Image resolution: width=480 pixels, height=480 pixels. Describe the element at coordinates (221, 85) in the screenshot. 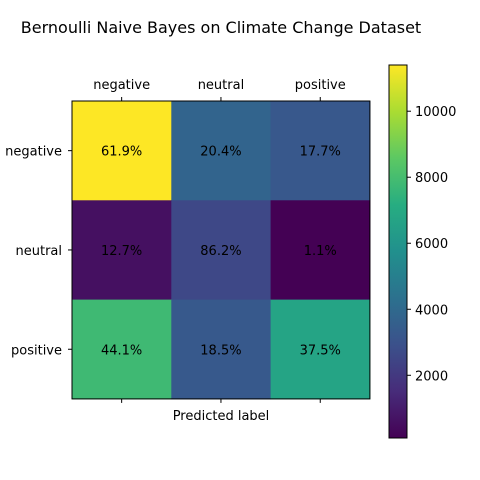

I see `x-tick-label-1: neutral` at that location.